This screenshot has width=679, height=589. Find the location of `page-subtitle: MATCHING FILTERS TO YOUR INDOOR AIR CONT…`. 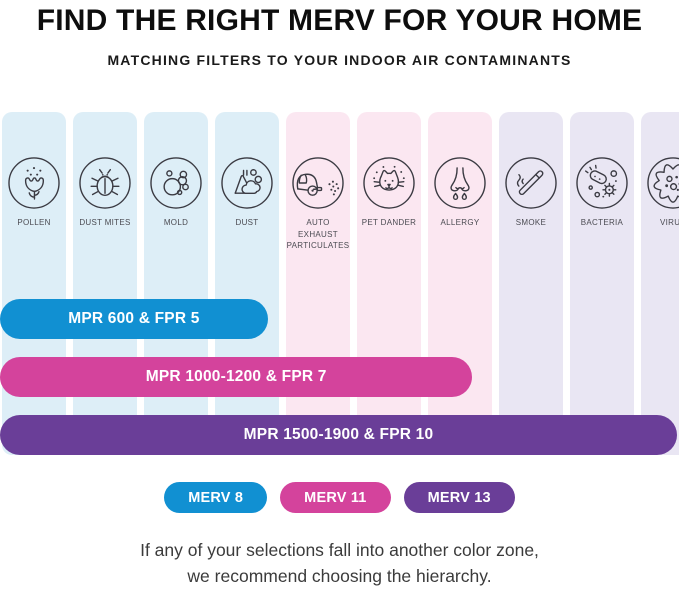

page-subtitle: MATCHING FILTERS TO YOUR INDOOR AIR CONT… is located at coordinates (339, 60).